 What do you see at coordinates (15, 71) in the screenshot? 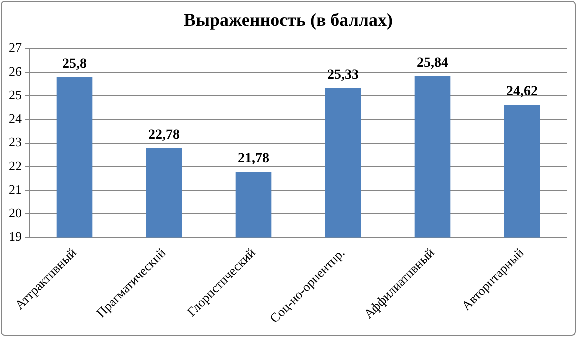
I see `y-tick-label: 26` at bounding box center [15, 71].